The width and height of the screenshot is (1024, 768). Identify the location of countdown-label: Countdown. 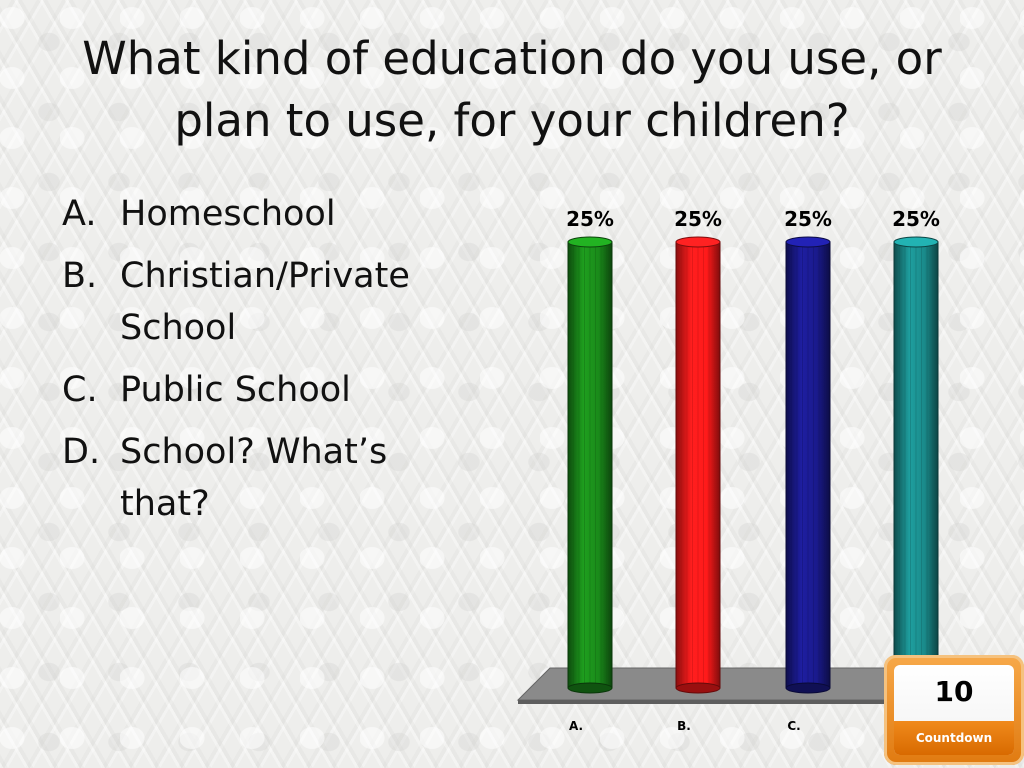
(954, 738).